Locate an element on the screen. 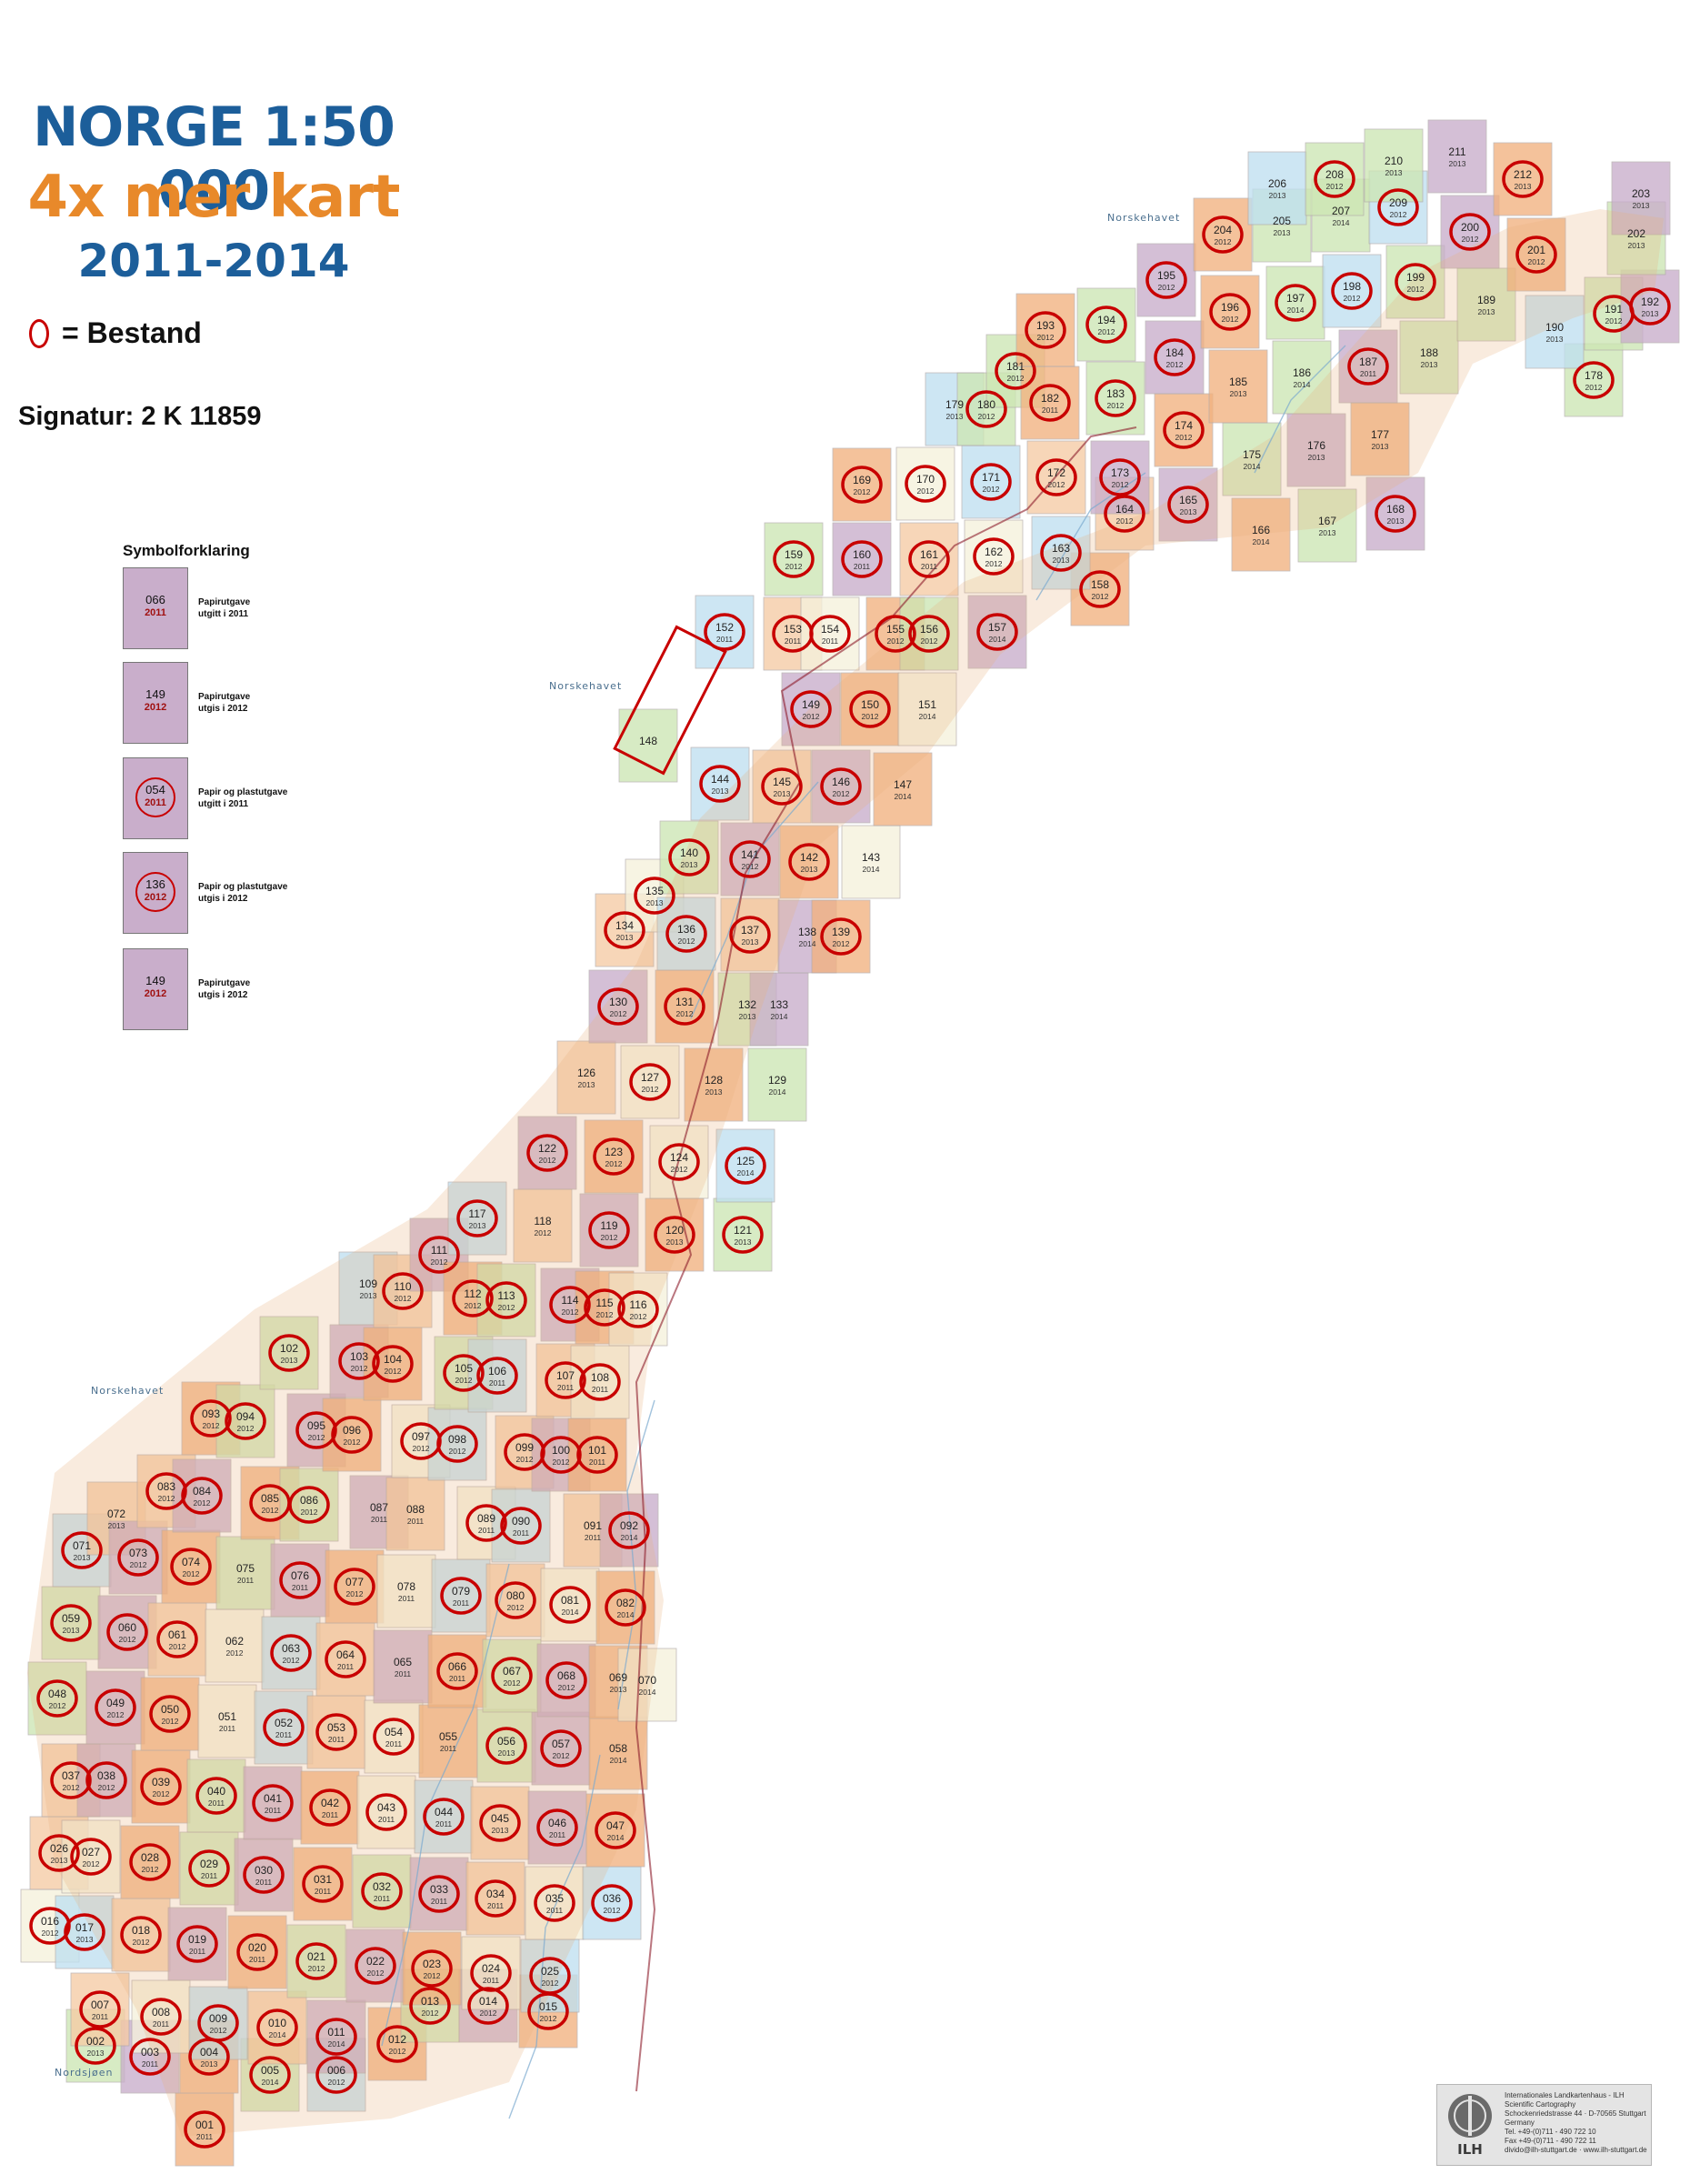  bestand-label: = Bestand is located at coordinates (132, 332).